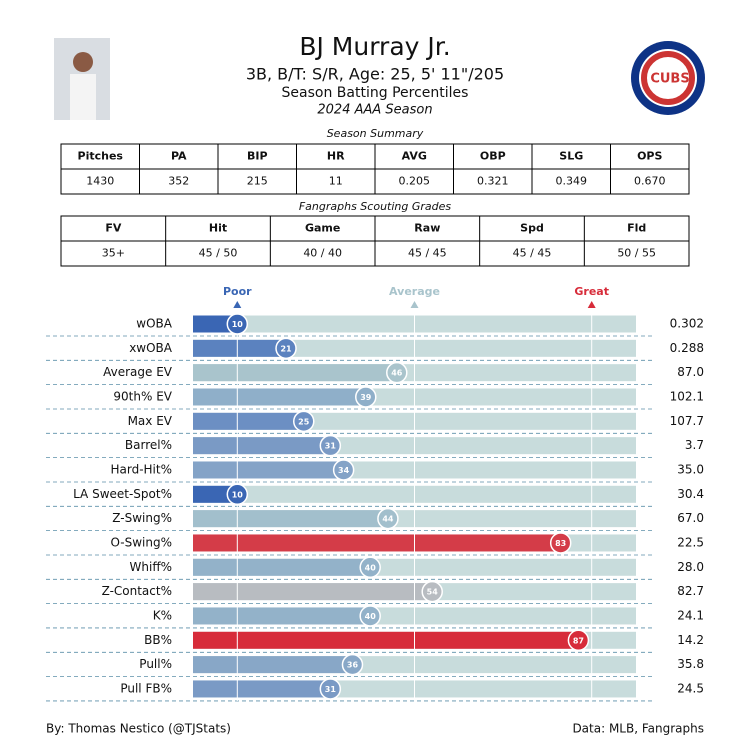  What do you see at coordinates (336, 156) in the screenshot?
I see `table-header: HR` at bounding box center [336, 156].